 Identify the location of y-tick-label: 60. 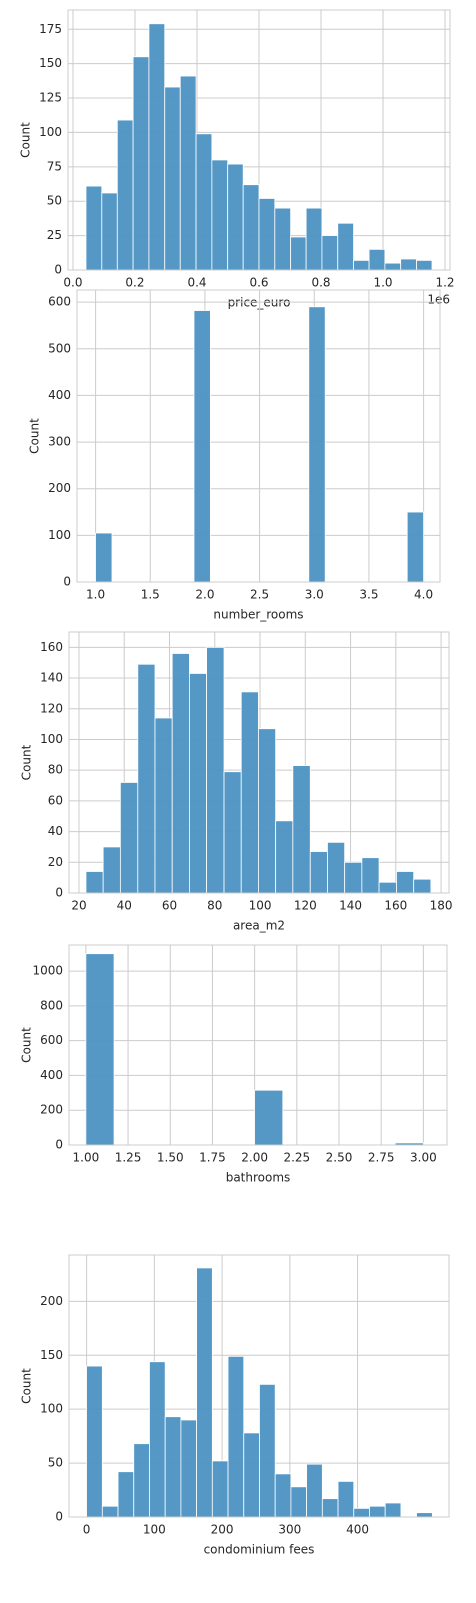
(55, 800).